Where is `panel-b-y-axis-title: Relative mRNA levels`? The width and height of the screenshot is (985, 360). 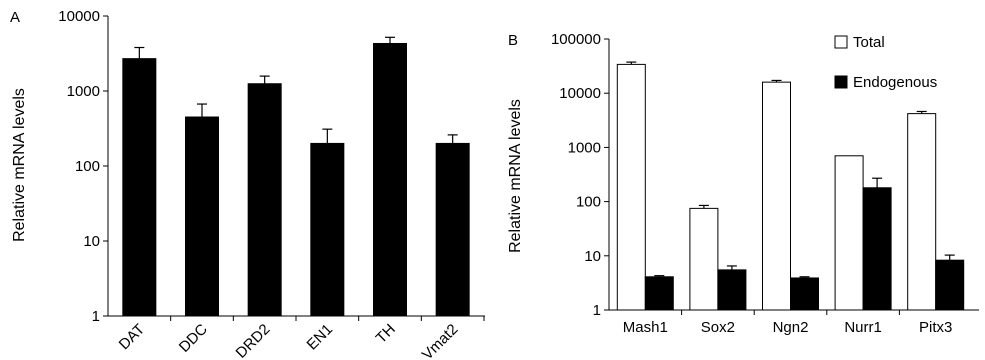 panel-b-y-axis-title: Relative mRNA levels is located at coordinates (515, 176).